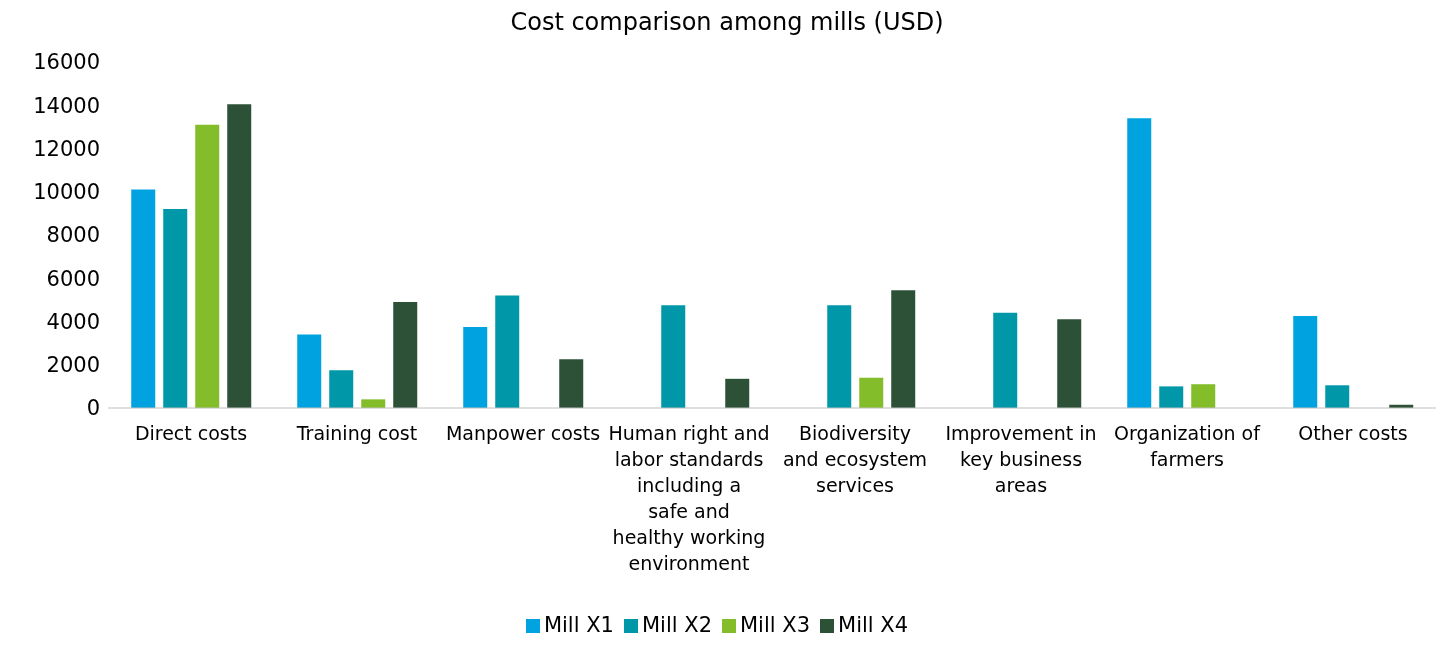 This screenshot has width=1454, height=646. I want to click on y-tick-label: 16000, so click(66, 62).